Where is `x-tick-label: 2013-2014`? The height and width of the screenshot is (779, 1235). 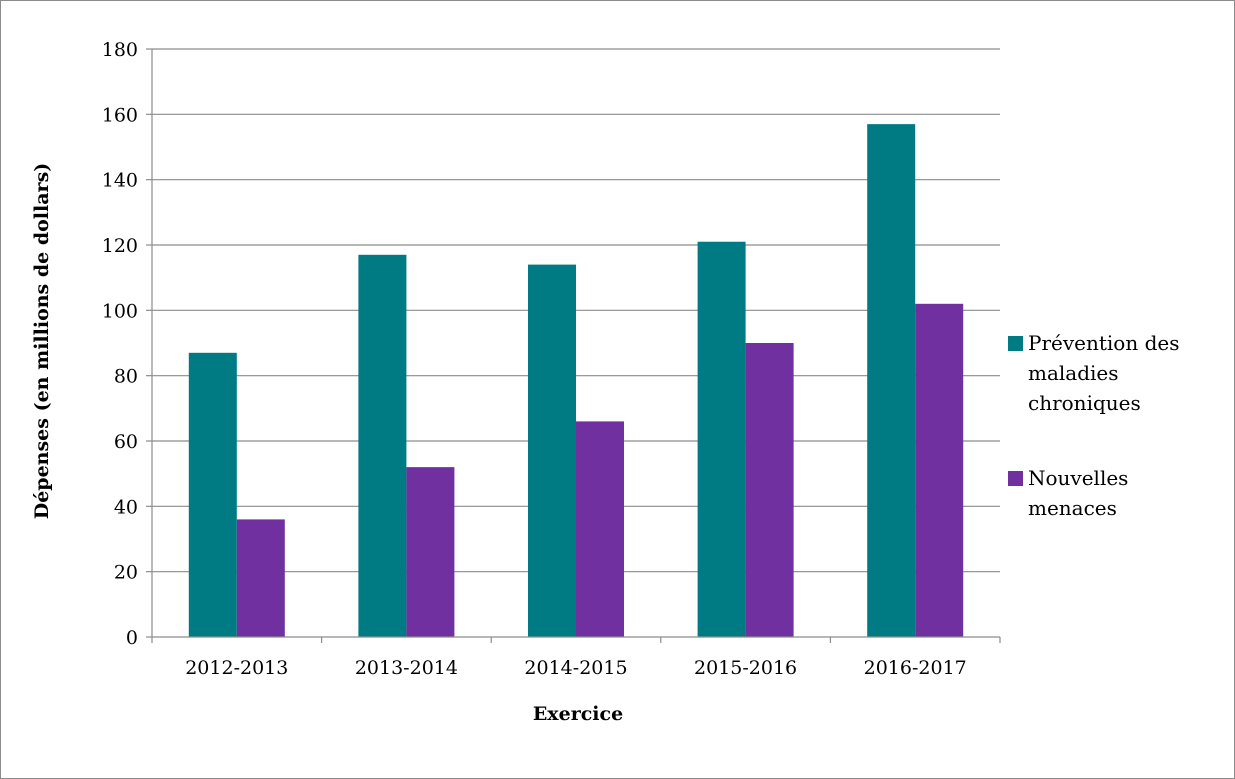 x-tick-label: 2013-2014 is located at coordinates (406, 668).